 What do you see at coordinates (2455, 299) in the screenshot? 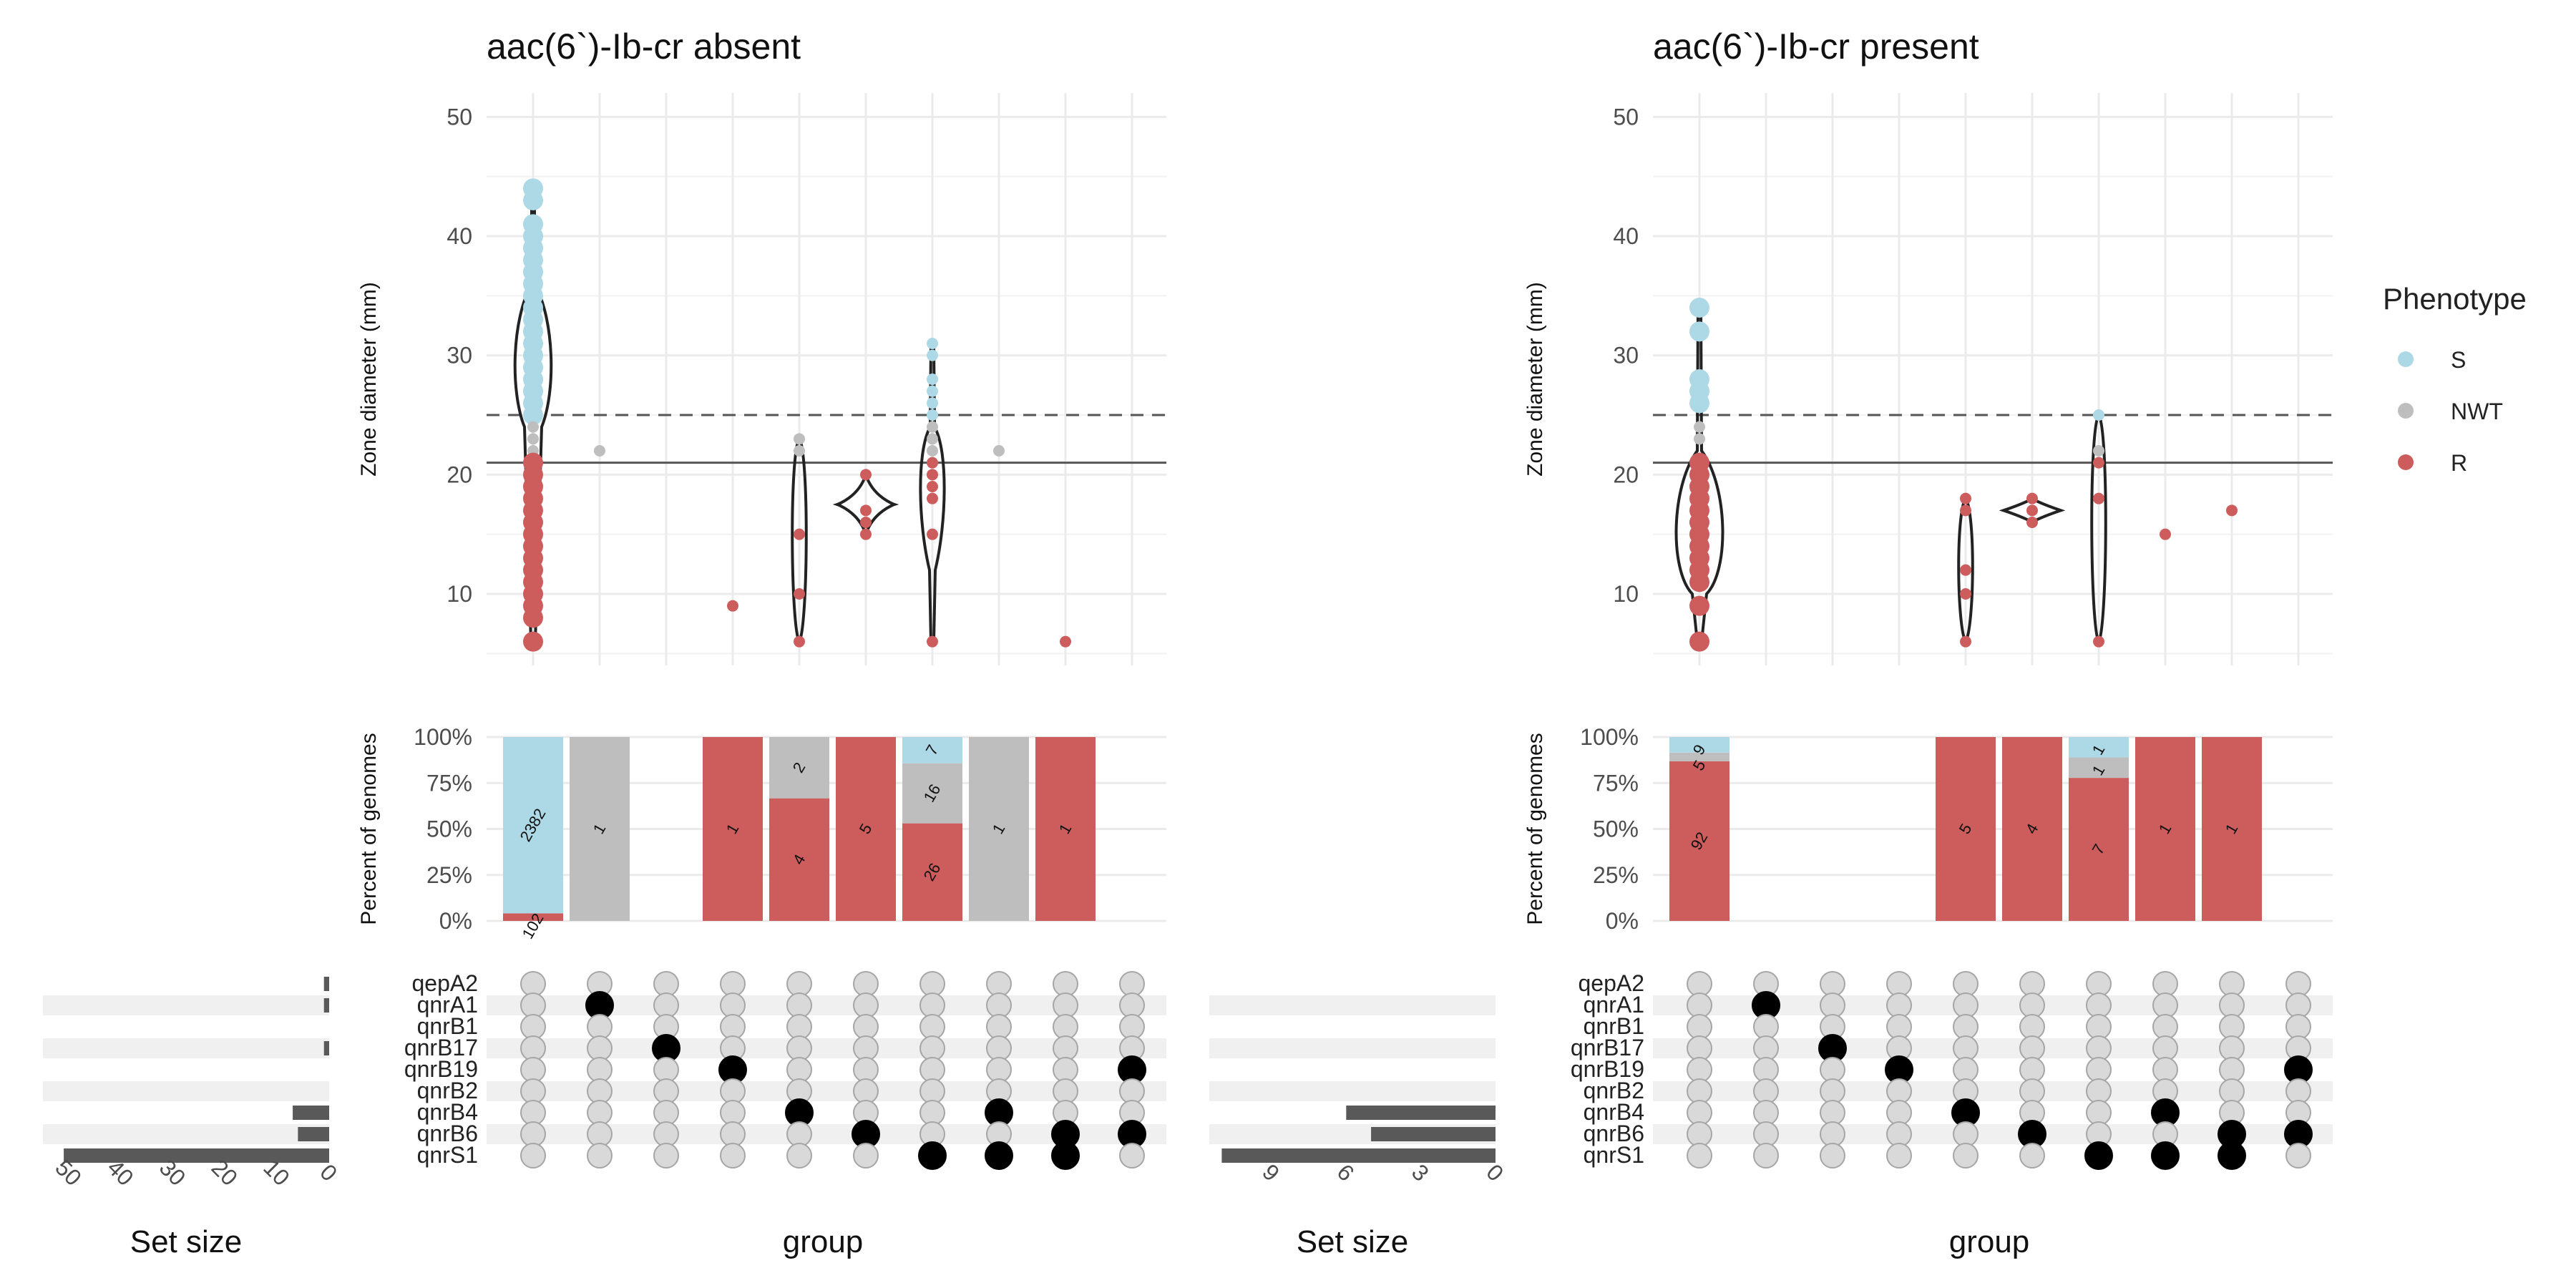
I see `legend-title: Phenotype` at bounding box center [2455, 299].